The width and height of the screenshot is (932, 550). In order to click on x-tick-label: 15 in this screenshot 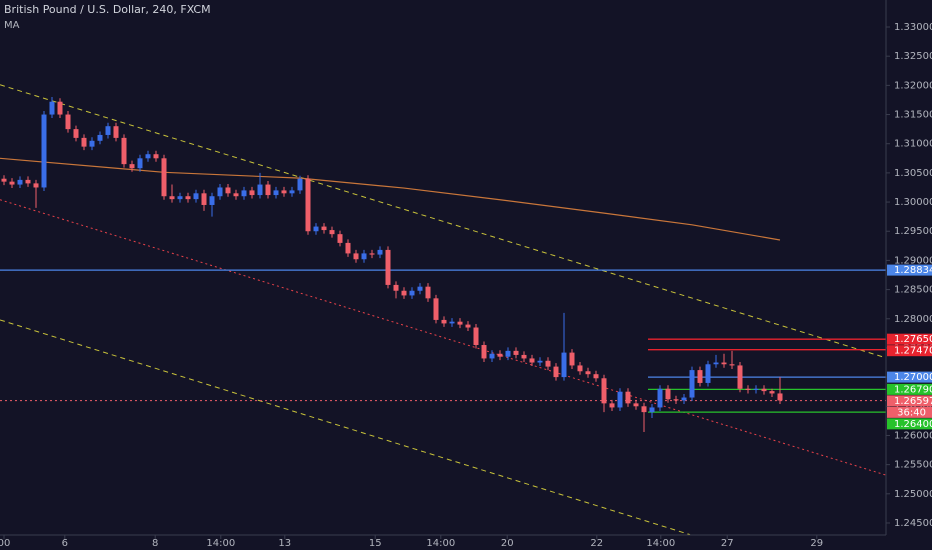, I will do `click(375, 543)`.